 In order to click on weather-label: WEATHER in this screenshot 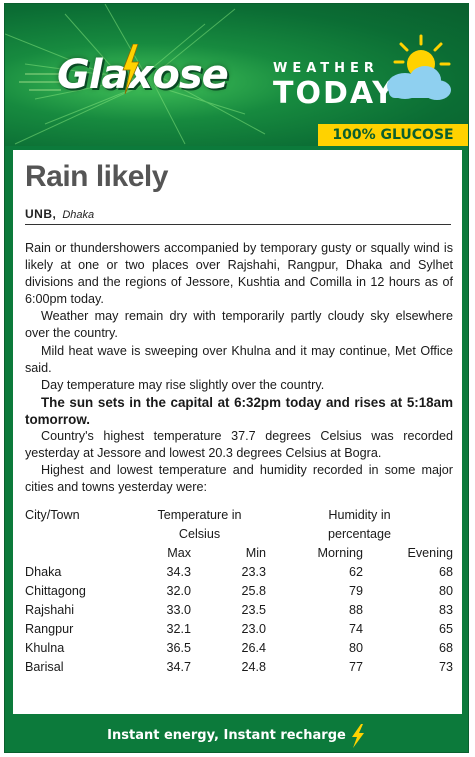, I will do `click(326, 68)`.